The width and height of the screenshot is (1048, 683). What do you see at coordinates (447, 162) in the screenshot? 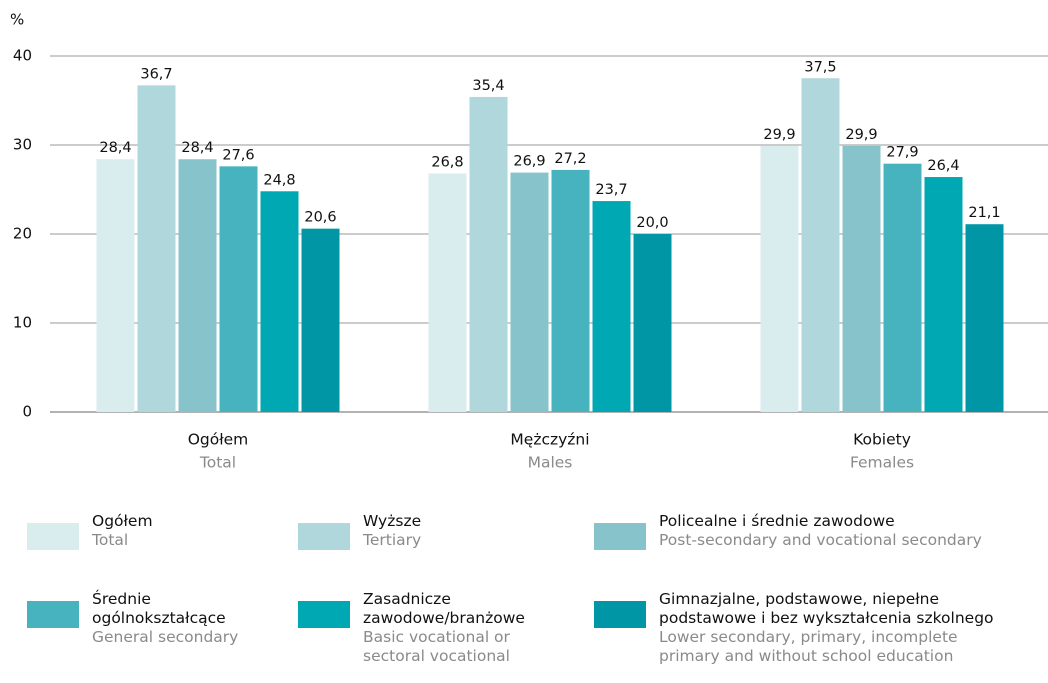
I see `value-label: 26,8` at bounding box center [447, 162].